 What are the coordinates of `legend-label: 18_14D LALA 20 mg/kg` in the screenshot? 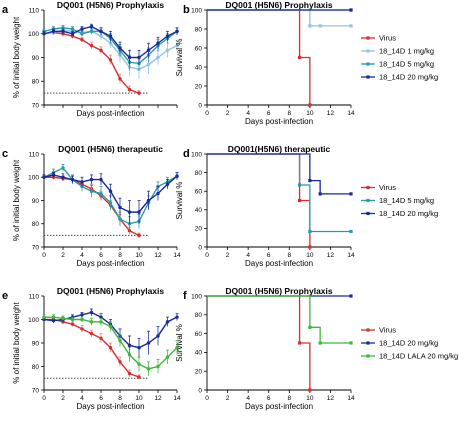 It's located at (418, 356).